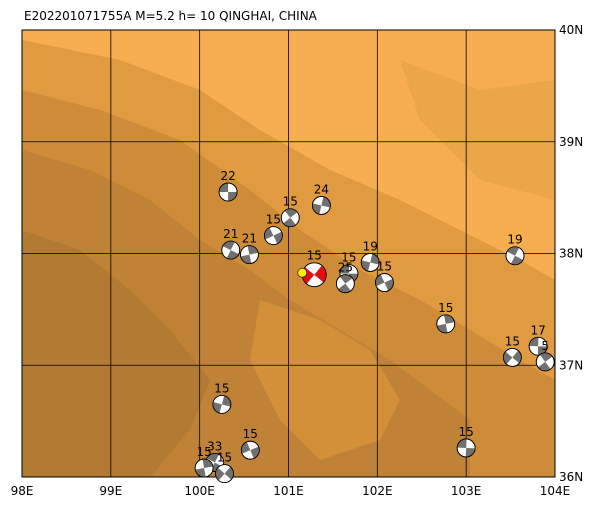 This screenshot has width=597, height=505. I want to click on depth-label: 25, so click(345, 268).